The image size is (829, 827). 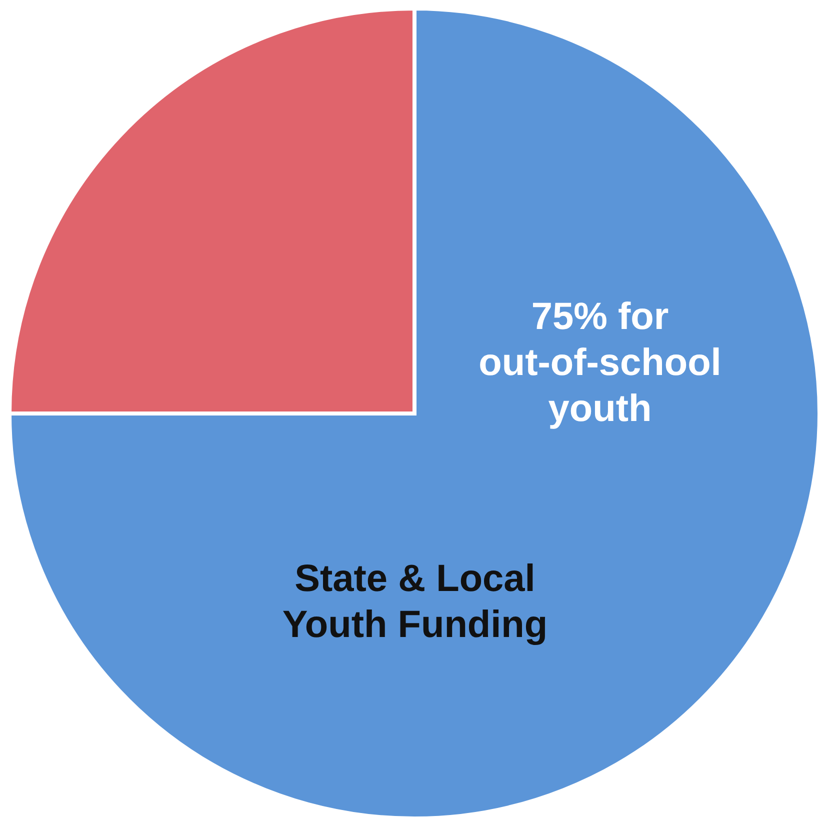 What do you see at coordinates (600, 363) in the screenshot?
I see `slice-label: 75% for out-of-school youth` at bounding box center [600, 363].